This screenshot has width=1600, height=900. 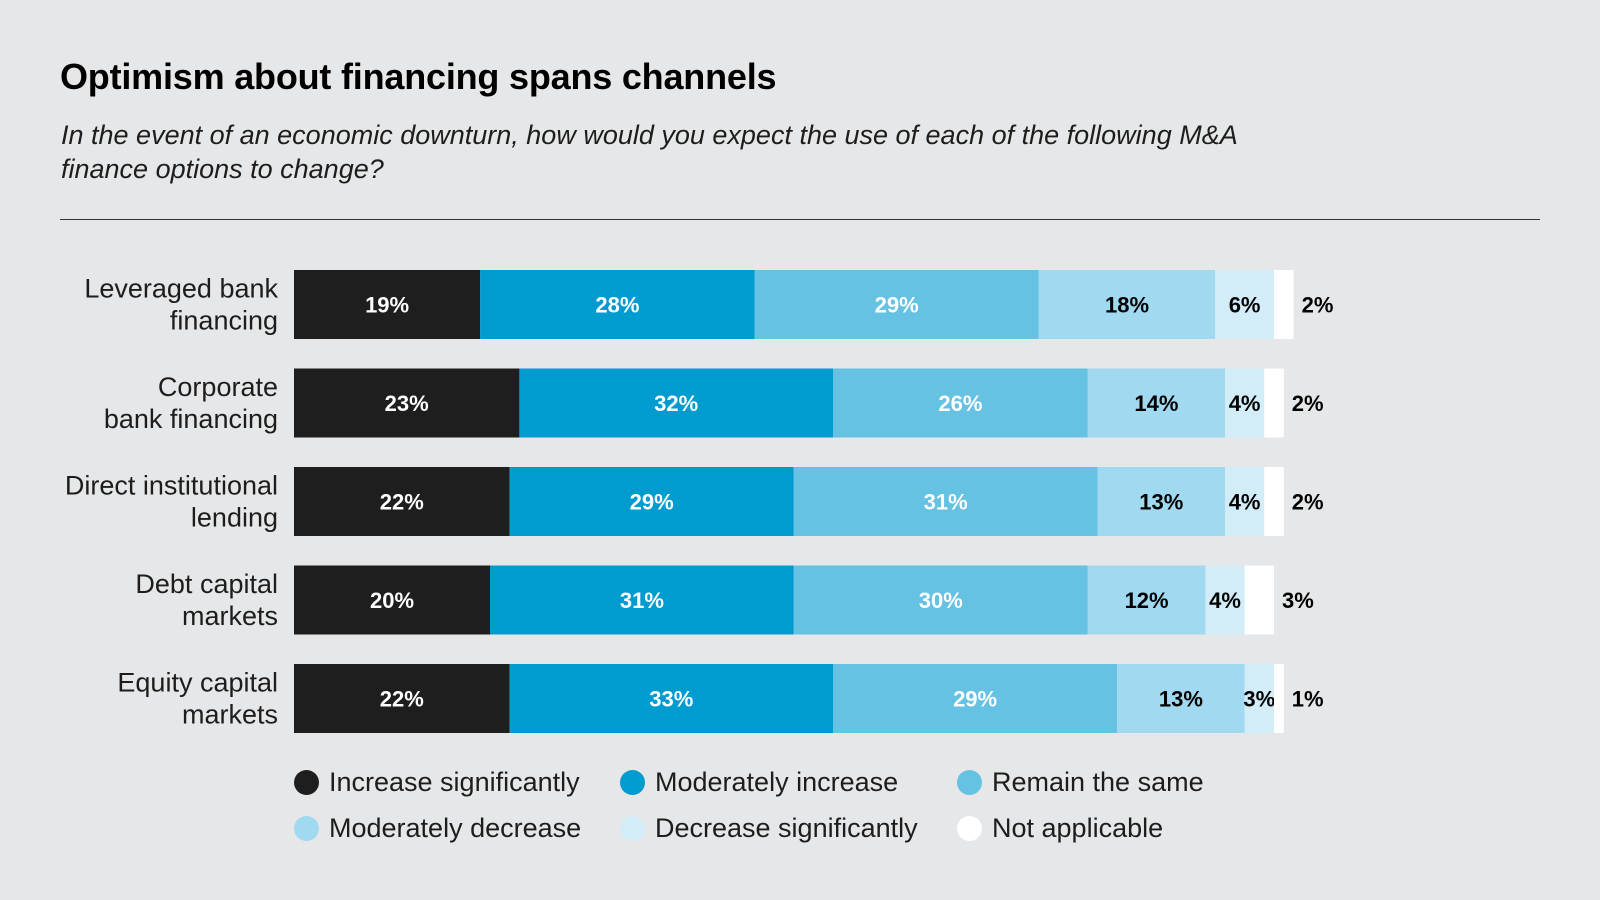 I want to click on legend-item: Decrease significantly, so click(x=788, y=827).